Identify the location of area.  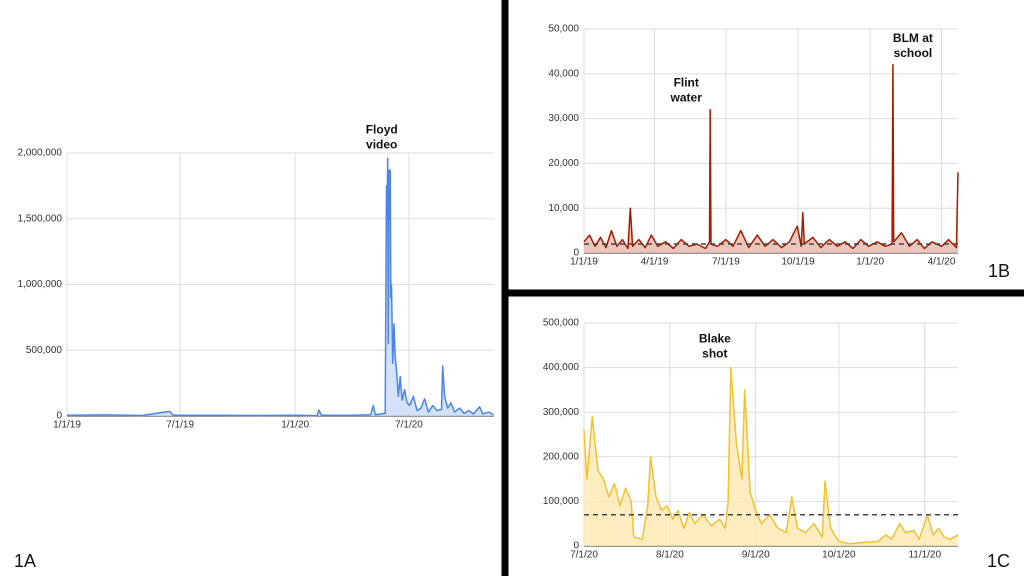
(771, 456).